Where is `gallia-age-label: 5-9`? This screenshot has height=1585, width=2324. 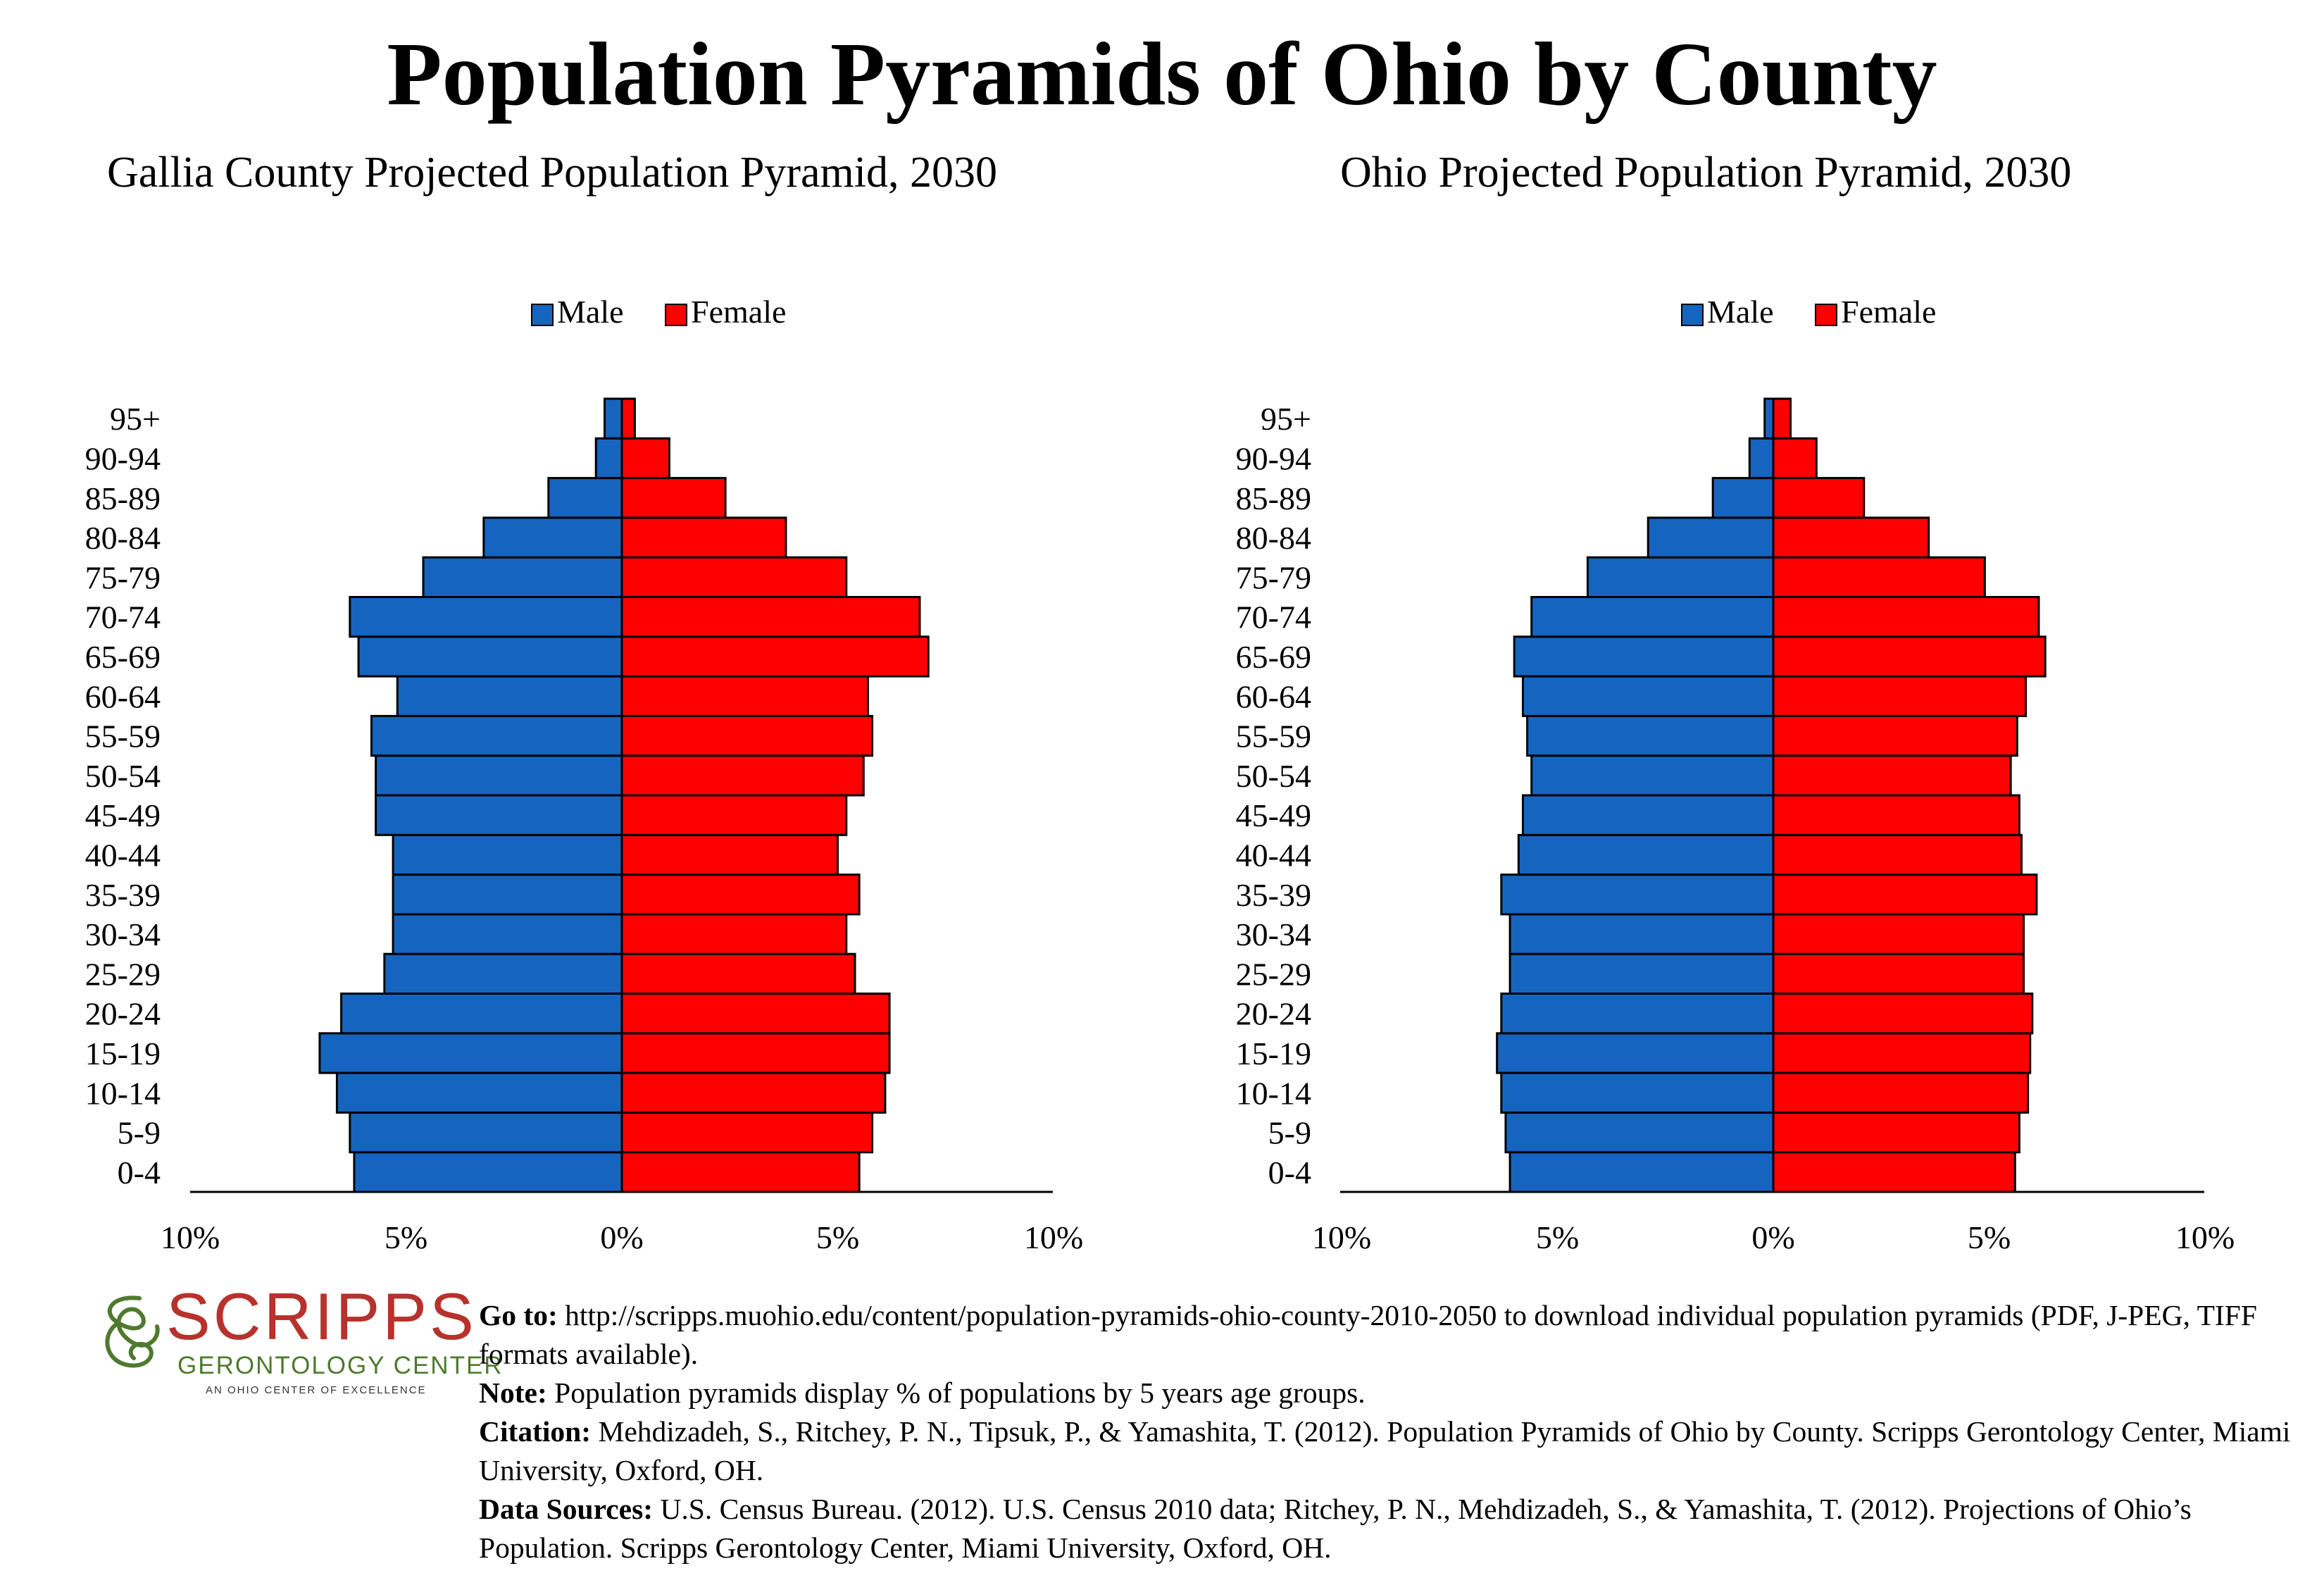 gallia-age-label: 5-9 is located at coordinates (139, 1133).